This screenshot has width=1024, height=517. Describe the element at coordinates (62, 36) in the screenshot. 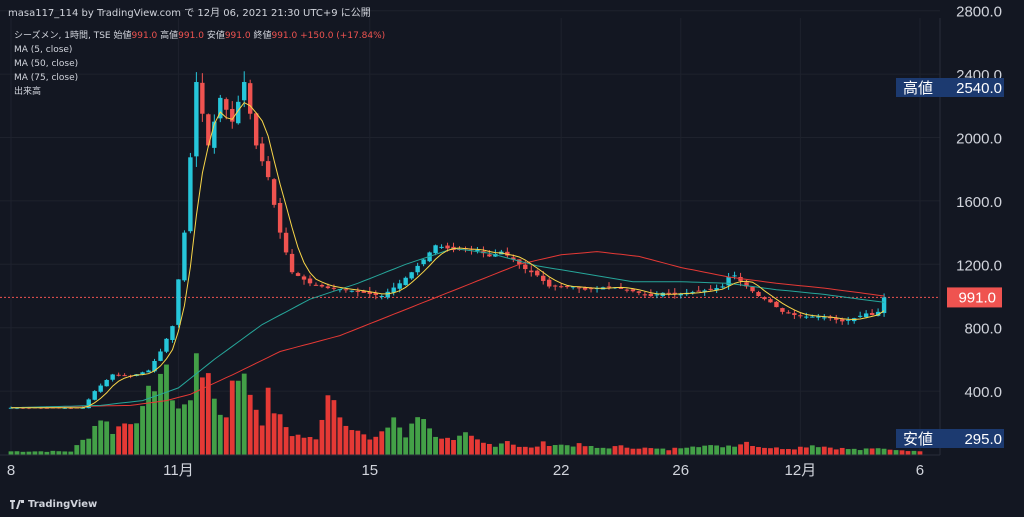

I see `symbol-name: シーズメン, 1時間, TSE` at that location.